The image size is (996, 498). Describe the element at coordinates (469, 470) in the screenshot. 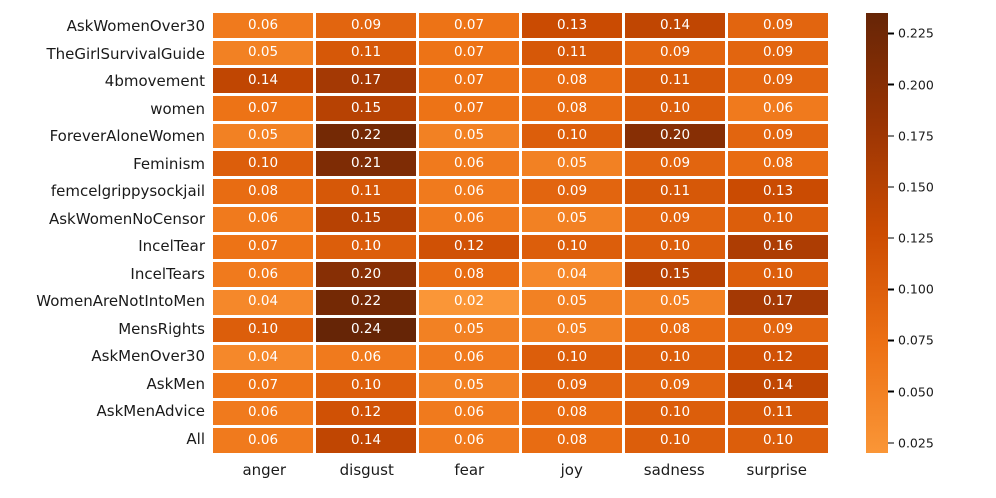

I see `col-label: fear` at that location.